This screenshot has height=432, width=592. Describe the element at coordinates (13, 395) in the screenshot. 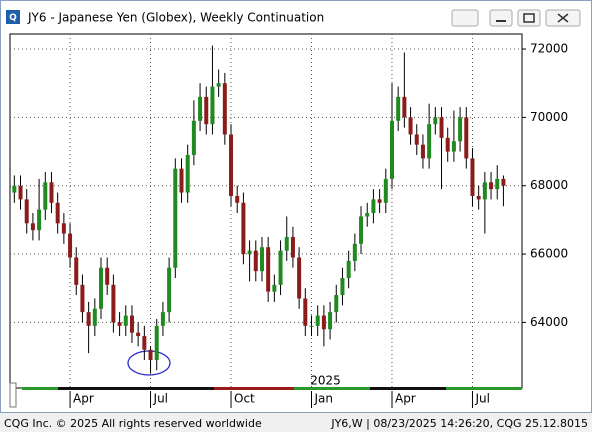

I see `scroll-handle` at that location.